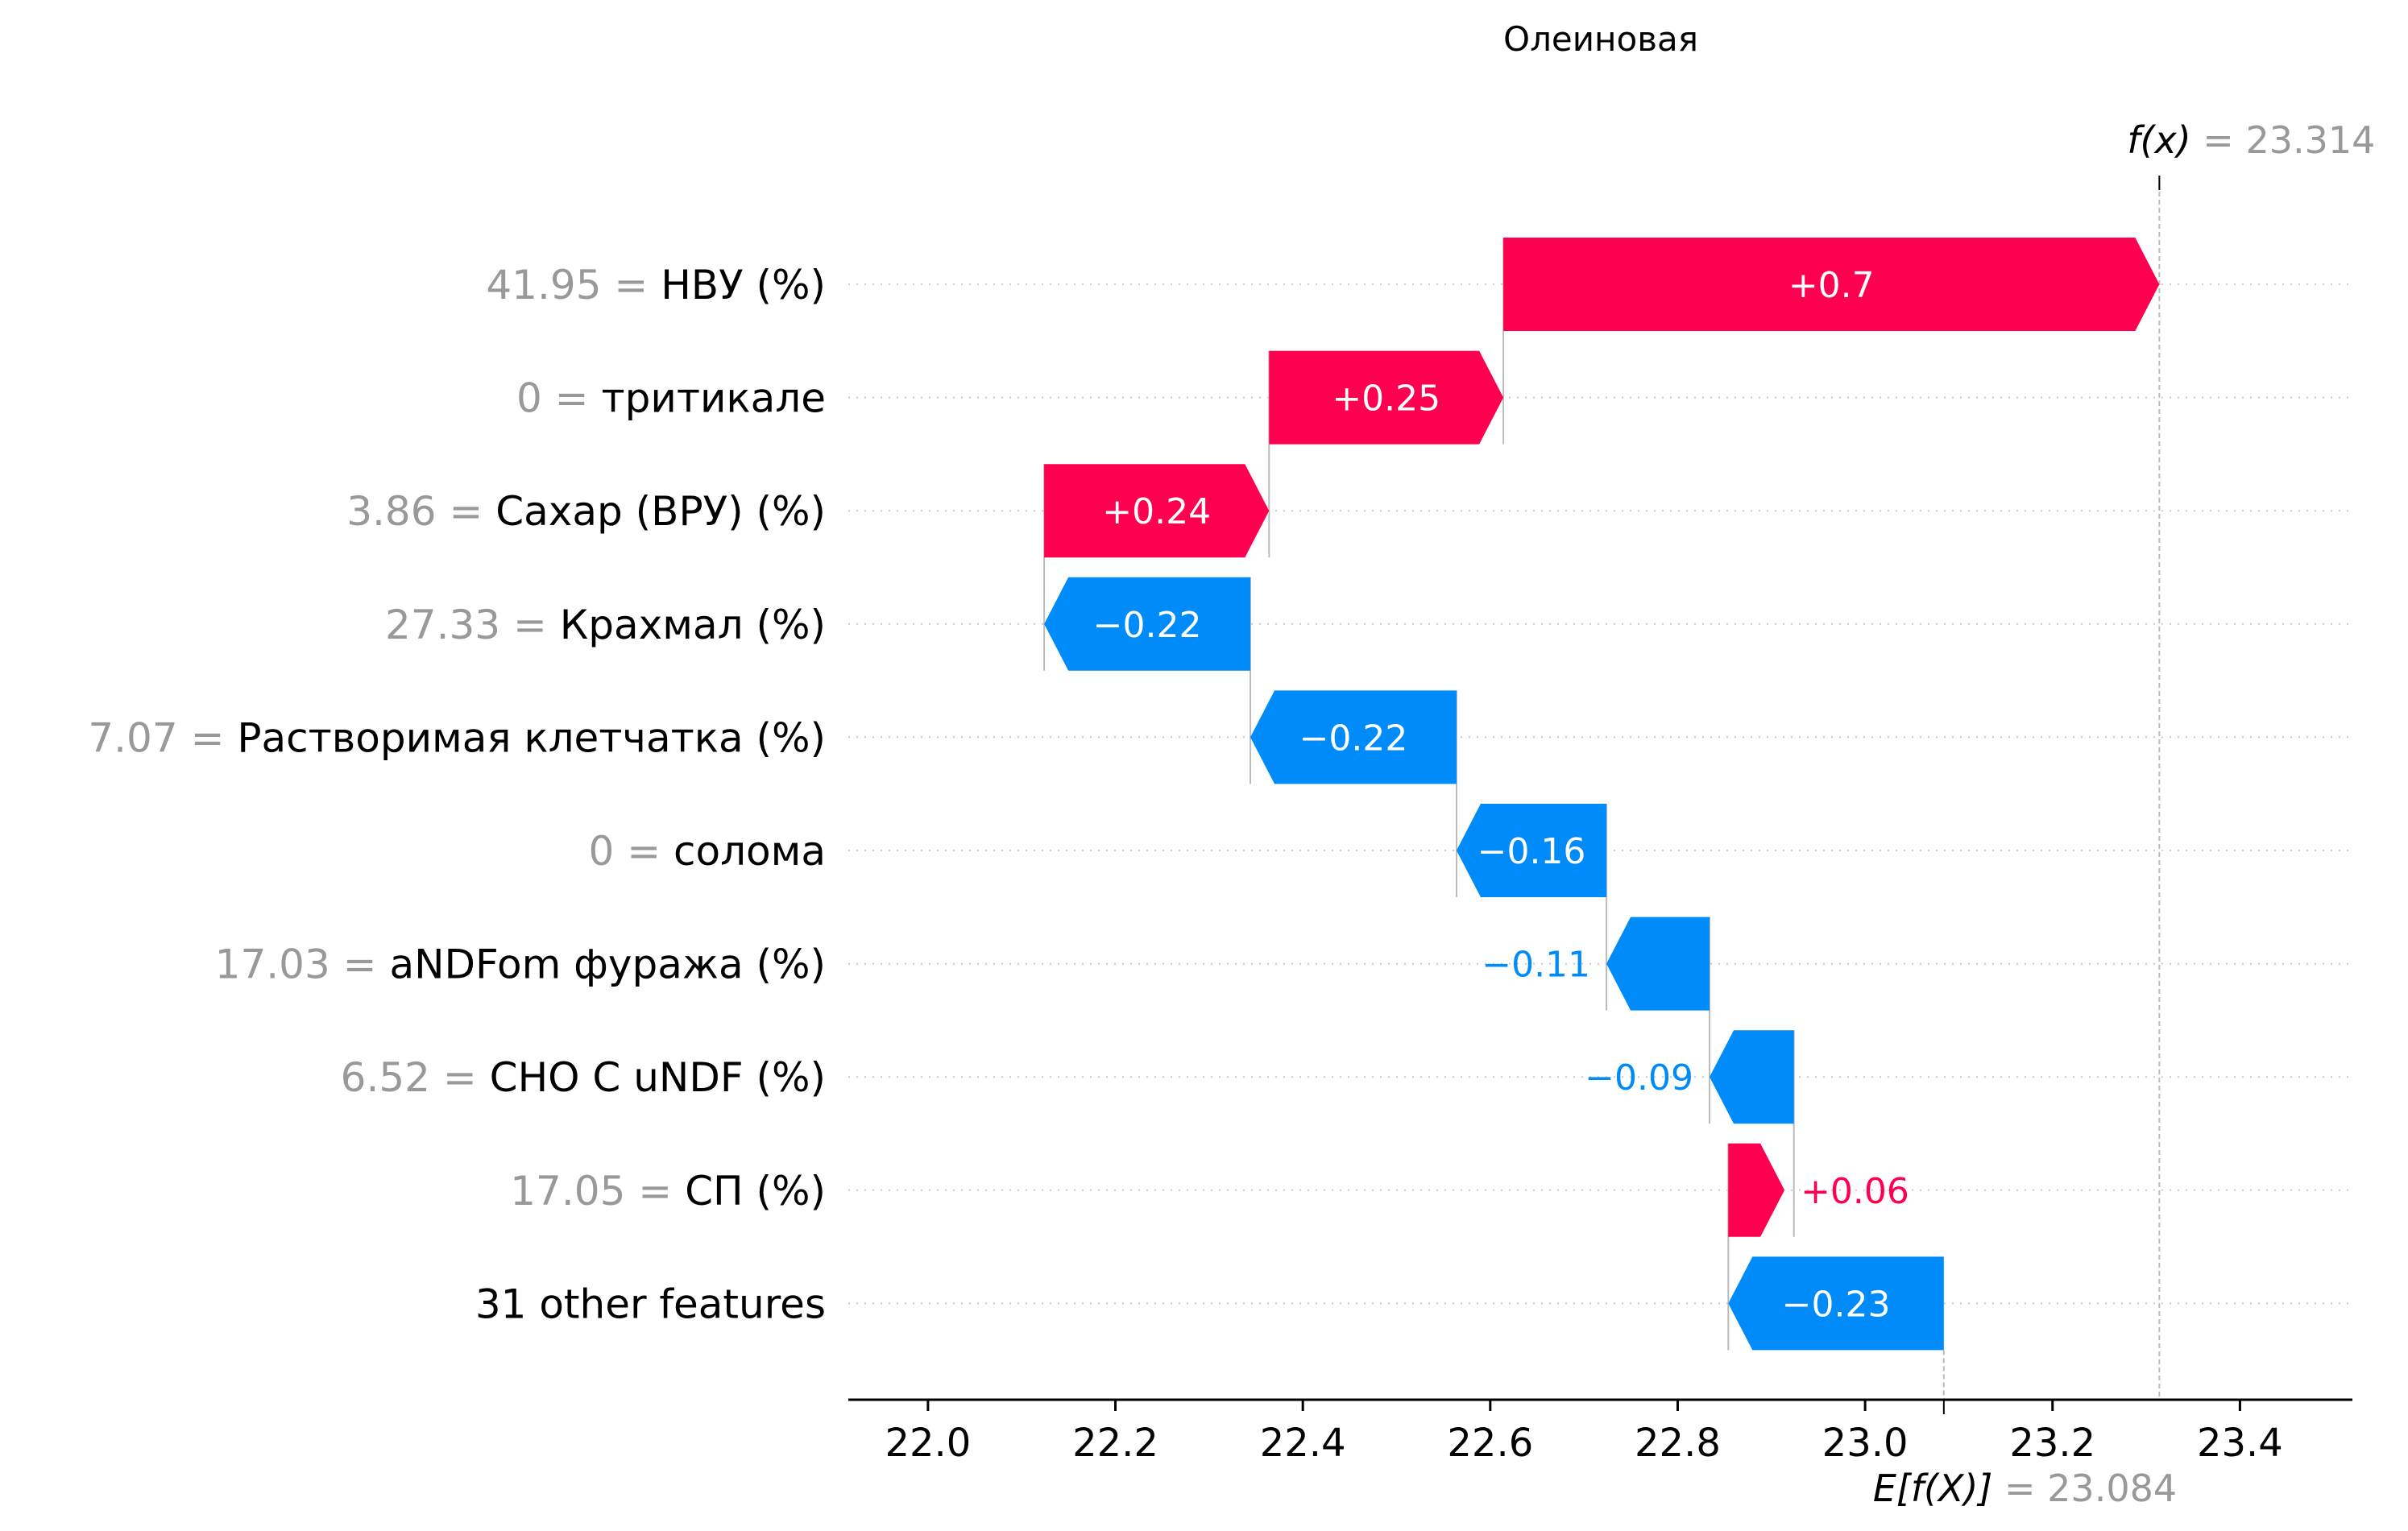 The height and width of the screenshot is (1531, 2408). I want to click on contribution-label: −0.16, so click(1532, 851).